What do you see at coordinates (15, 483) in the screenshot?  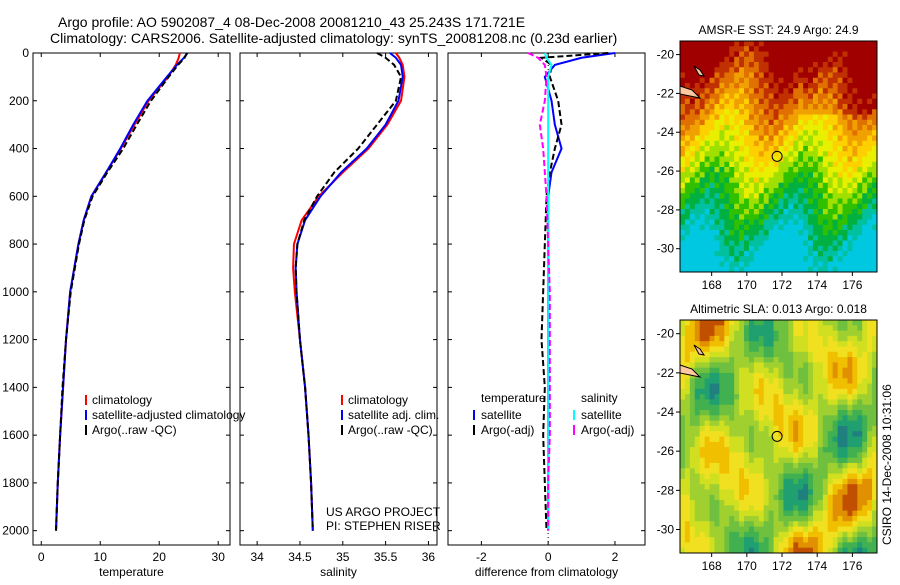 I see `y-tick-label: 1800` at bounding box center [15, 483].